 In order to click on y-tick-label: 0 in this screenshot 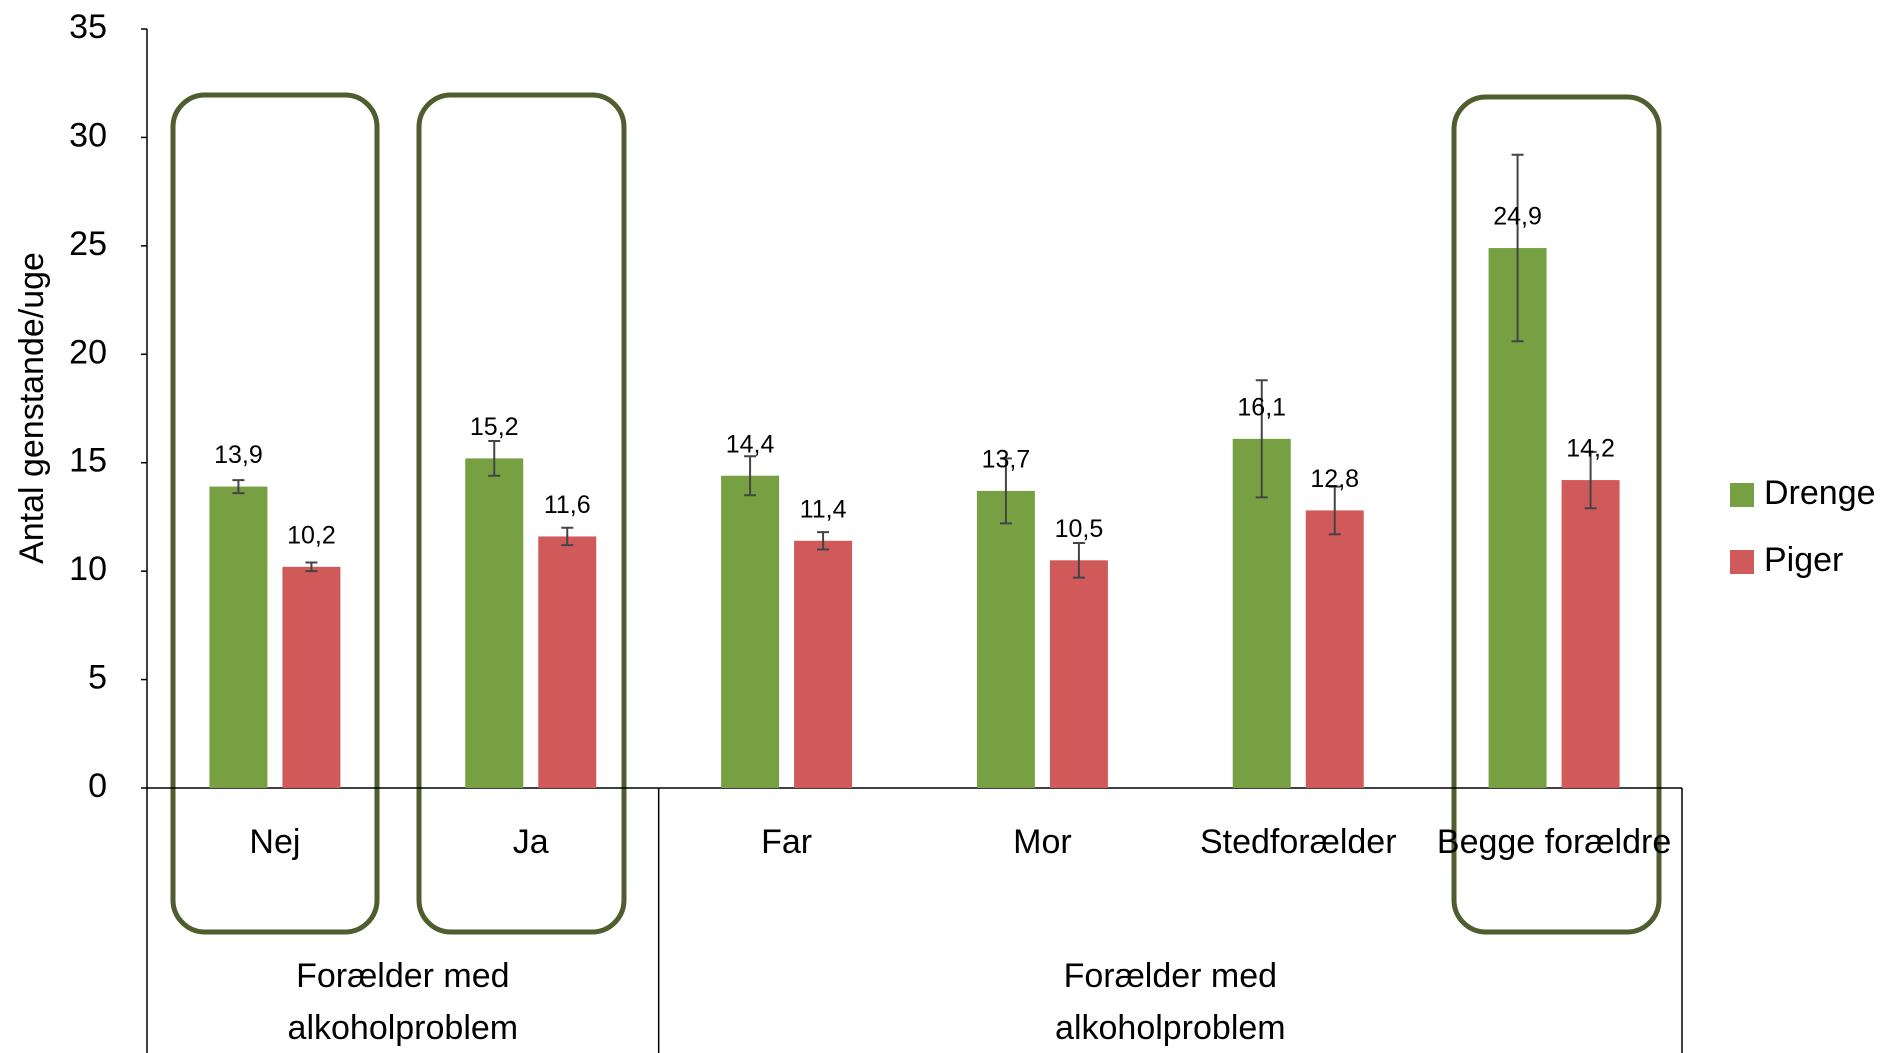, I will do `click(97, 786)`.